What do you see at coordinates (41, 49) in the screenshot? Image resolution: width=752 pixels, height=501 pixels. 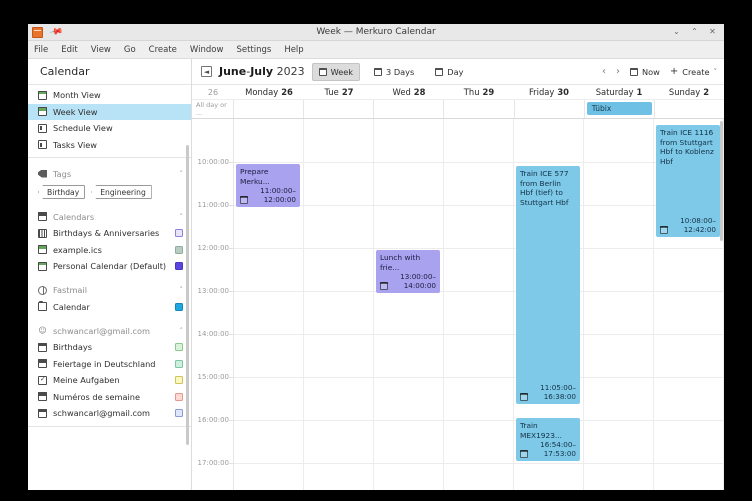 I see `menu-file: File` at bounding box center [41, 49].